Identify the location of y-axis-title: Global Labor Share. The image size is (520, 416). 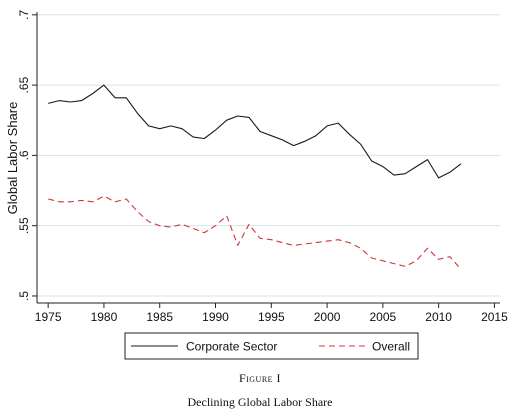
(12, 158).